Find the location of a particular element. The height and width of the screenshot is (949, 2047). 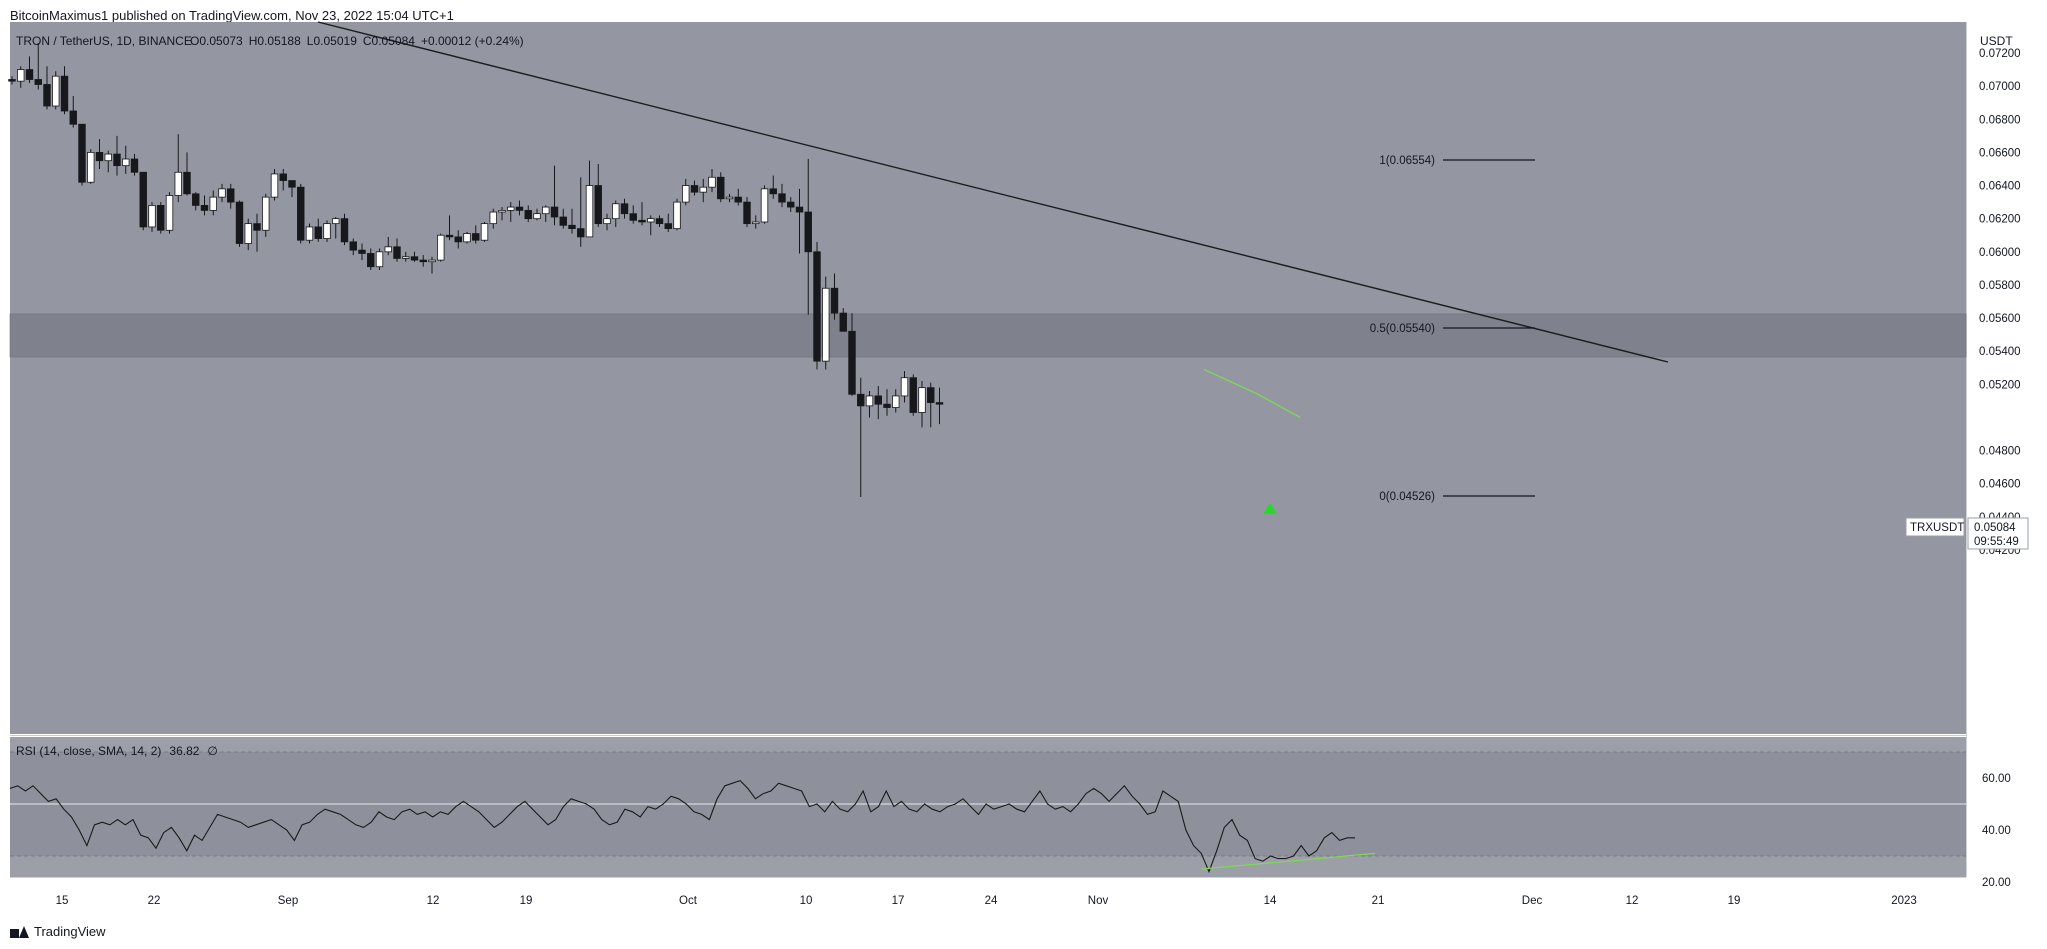

time-axis-tick: 10 is located at coordinates (806, 901).